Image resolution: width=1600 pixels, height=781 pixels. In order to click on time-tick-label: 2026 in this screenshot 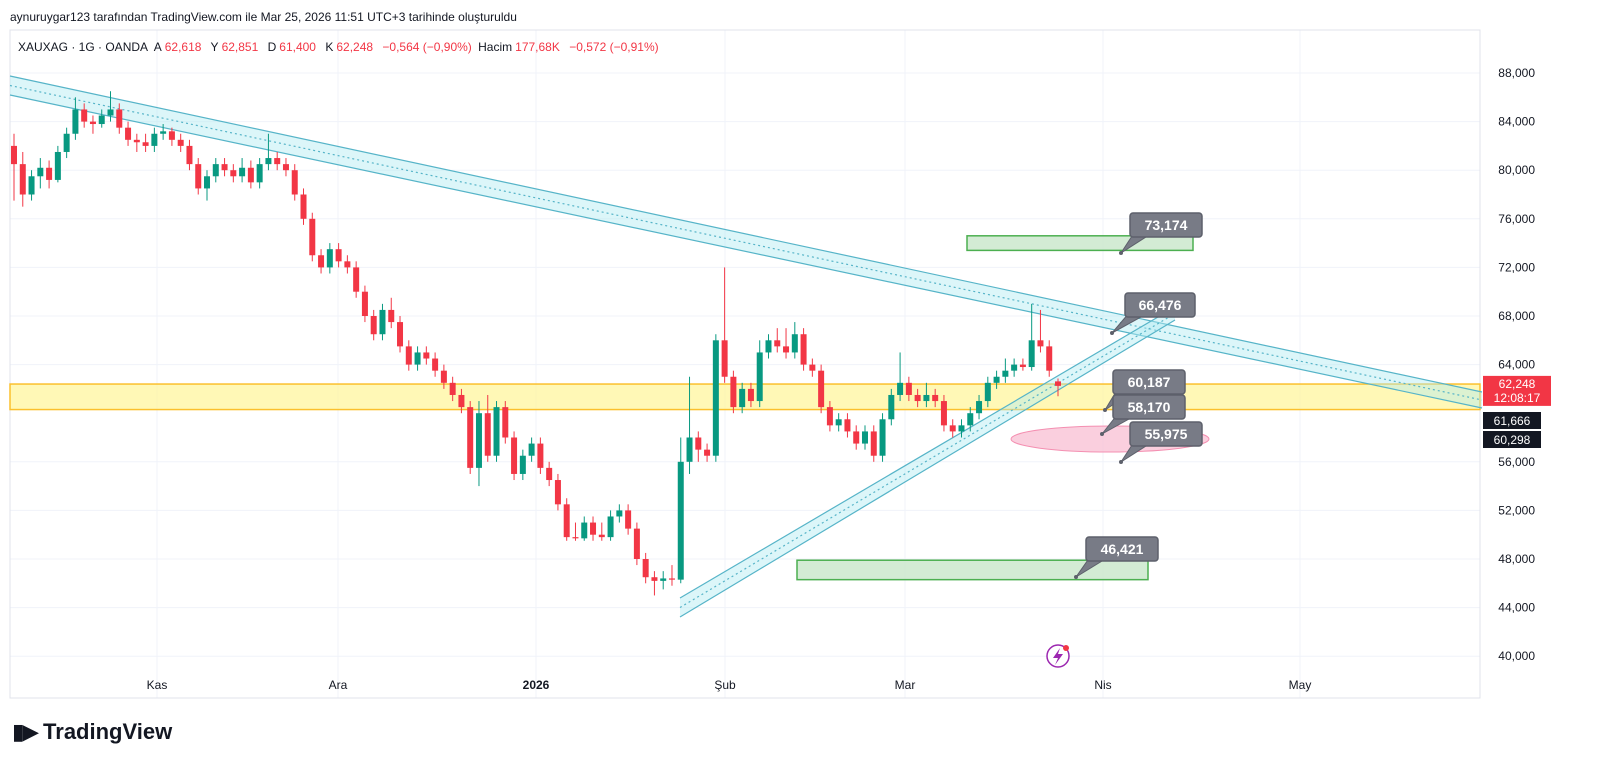, I will do `click(536, 685)`.